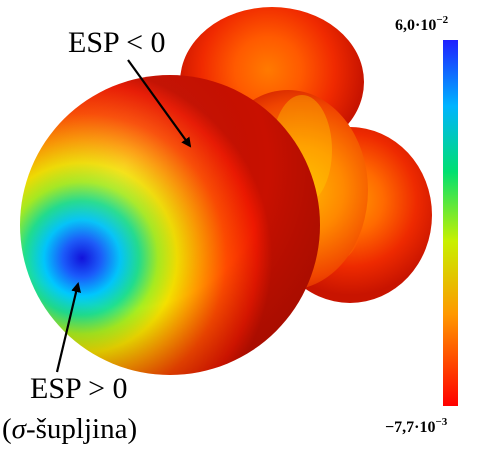  Describe the element at coordinates (68, 327) in the screenshot. I see `arrow-esp-positive` at that location.